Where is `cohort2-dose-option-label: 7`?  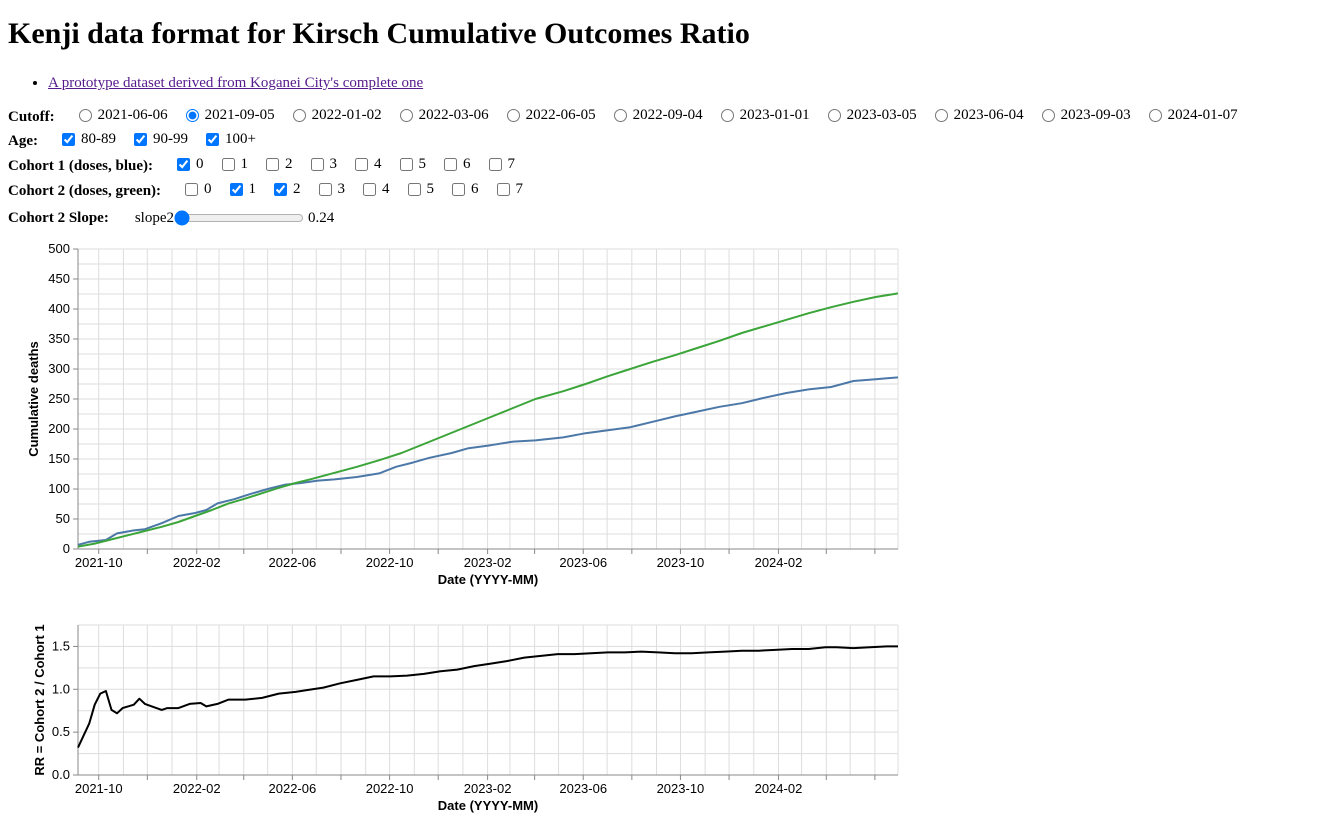
cohort2-dose-option-label: 7 is located at coordinates (519, 189).